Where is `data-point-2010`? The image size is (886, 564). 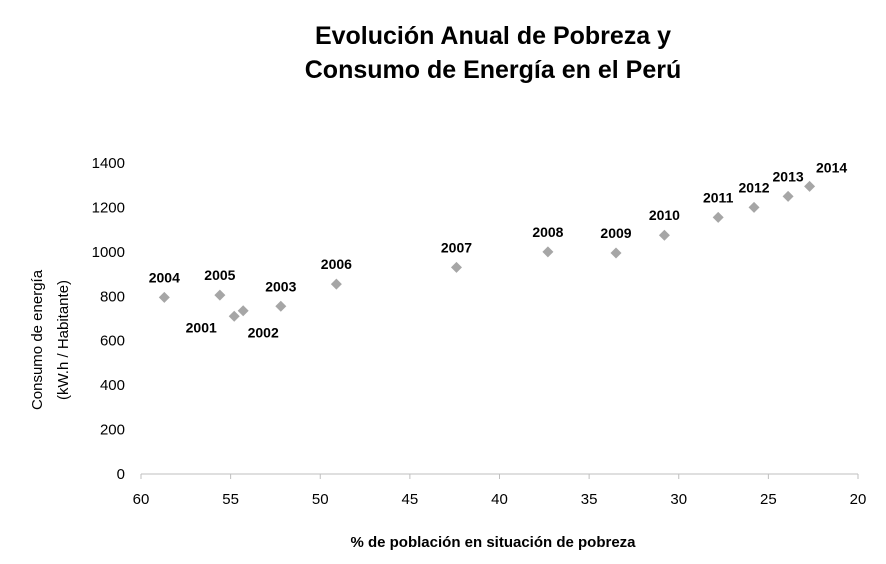
data-point-2010 is located at coordinates (664, 235).